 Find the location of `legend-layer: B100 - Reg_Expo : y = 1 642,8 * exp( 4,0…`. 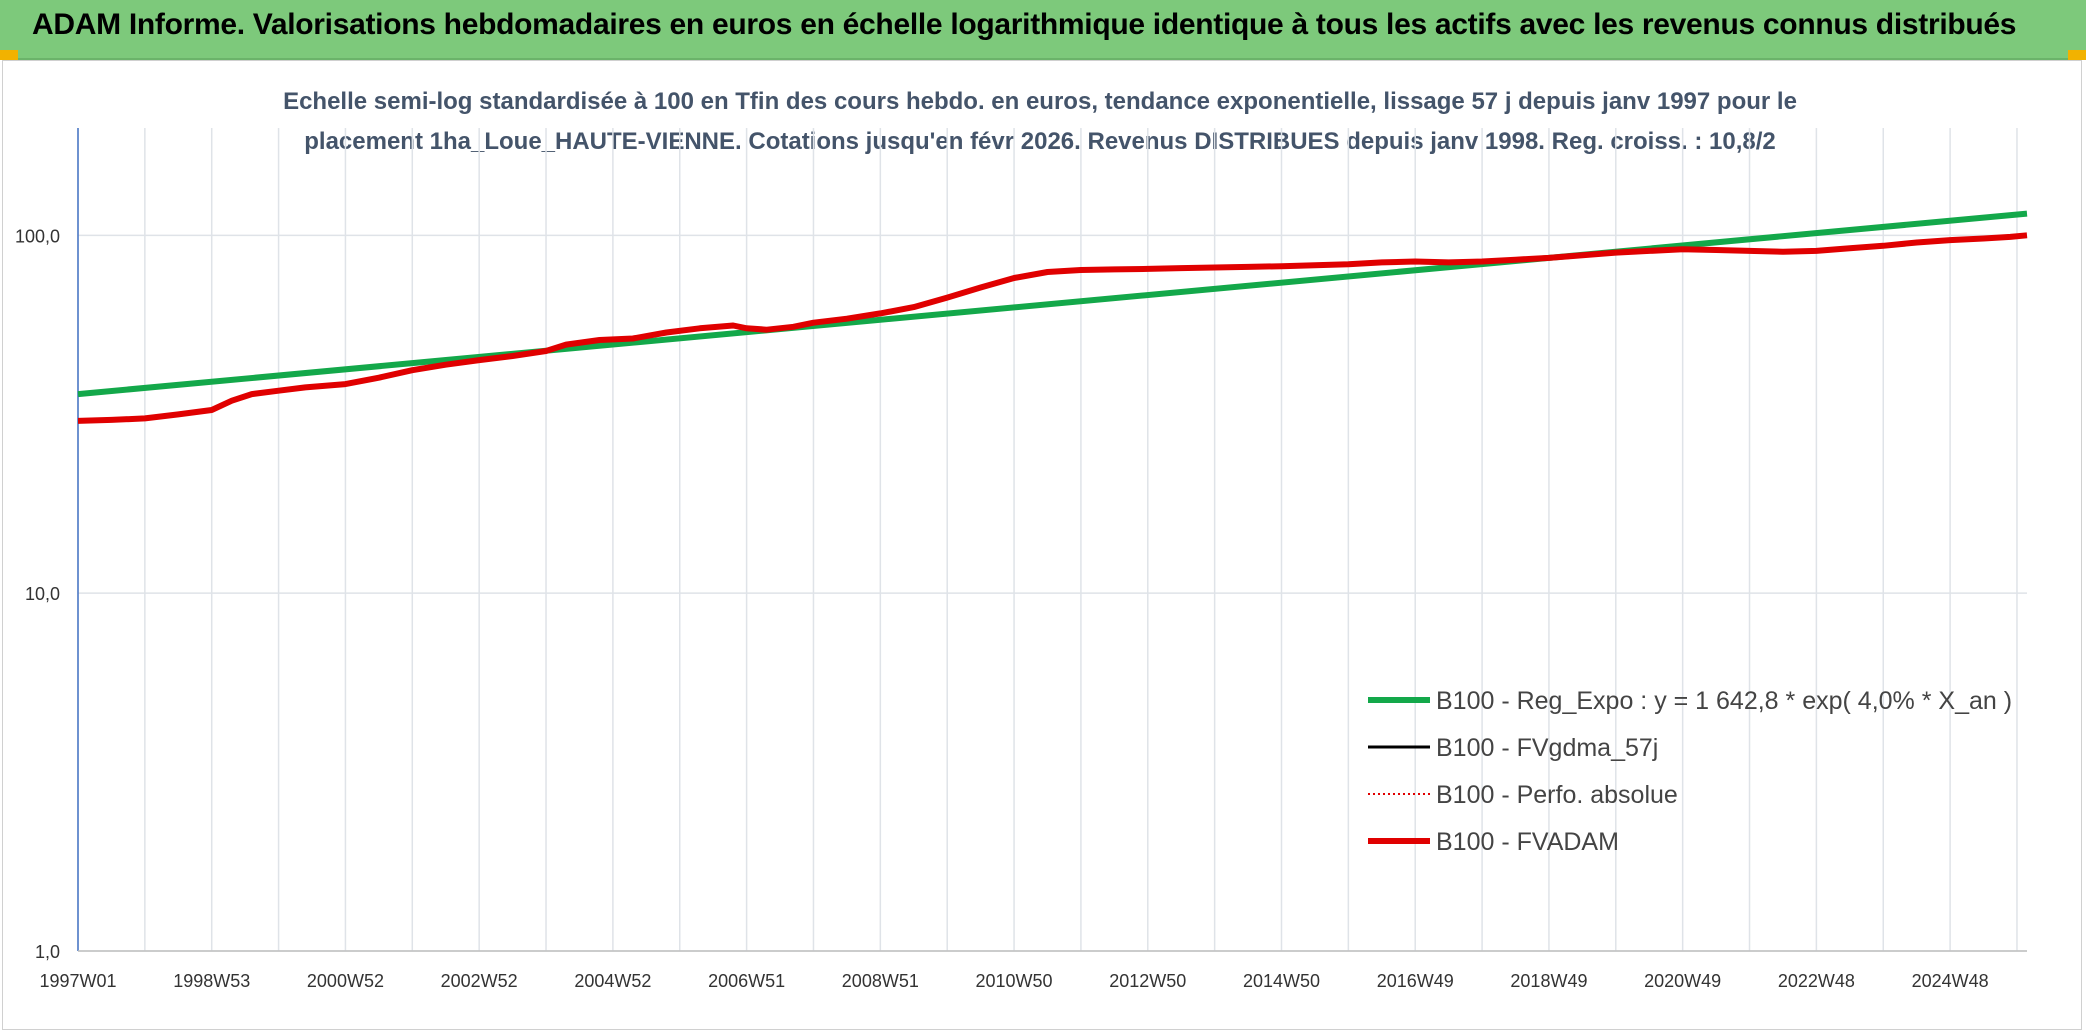

legend-layer: B100 - Reg_Expo : y = 1 642,8 * exp( 4,0… is located at coordinates (1690, 771).